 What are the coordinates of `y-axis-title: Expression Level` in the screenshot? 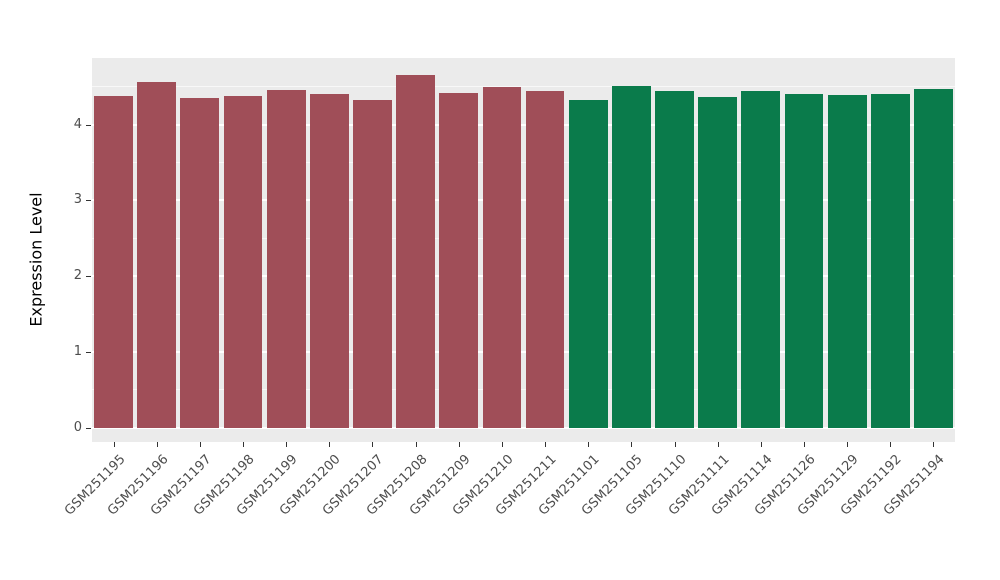 It's located at (36, 259).